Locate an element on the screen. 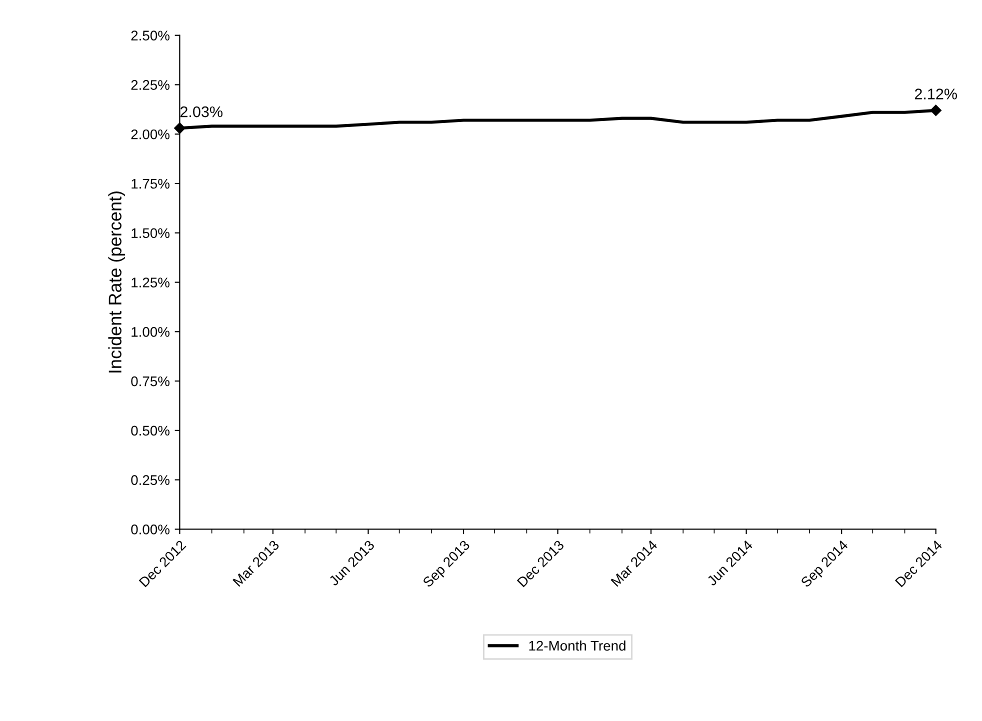 The image size is (982, 721). y-axis-title: Incident Rate (percent) is located at coordinates (117, 282).